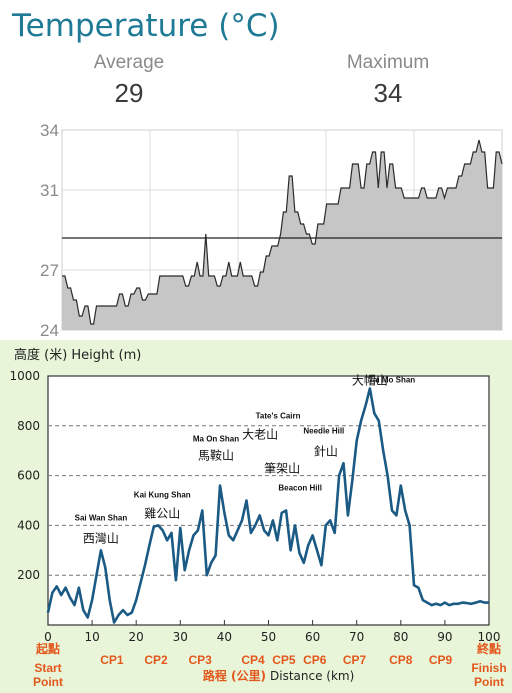 Image resolution: width=512 pixels, height=693 pixels. What do you see at coordinates (49, 190) in the screenshot?
I see `temp-ytick-label: 31` at bounding box center [49, 190].